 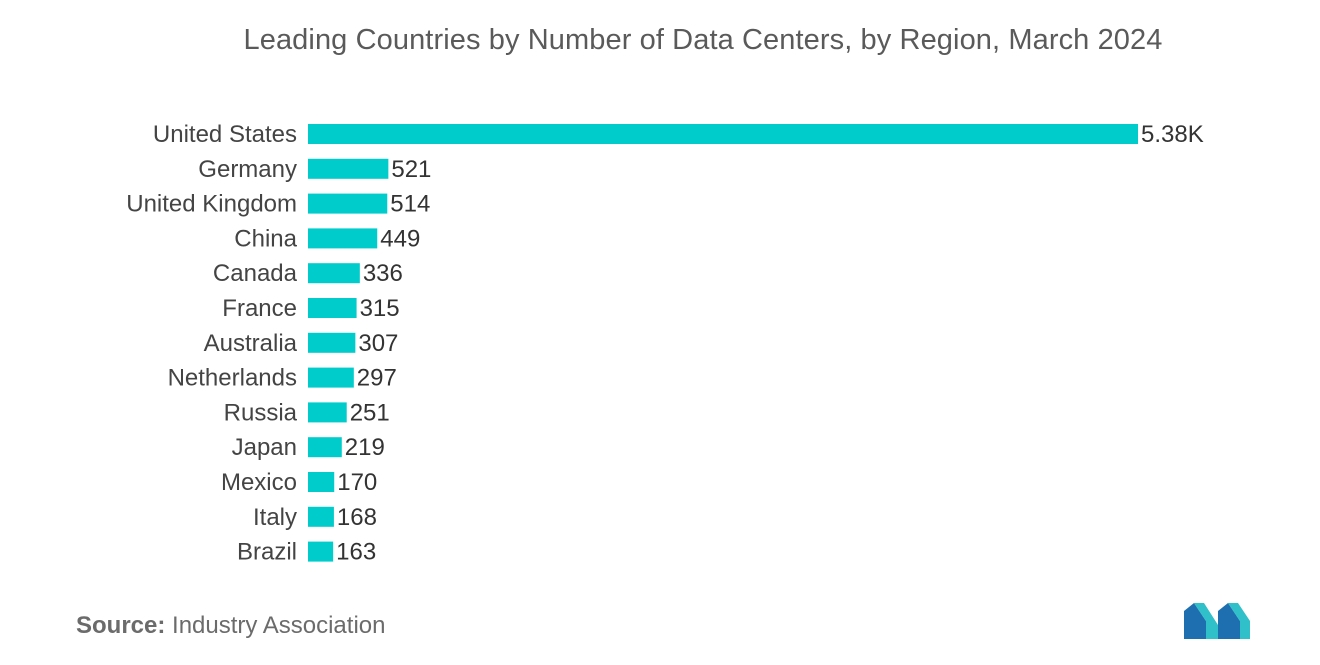 I want to click on category-label: Italy, so click(x=275, y=517).